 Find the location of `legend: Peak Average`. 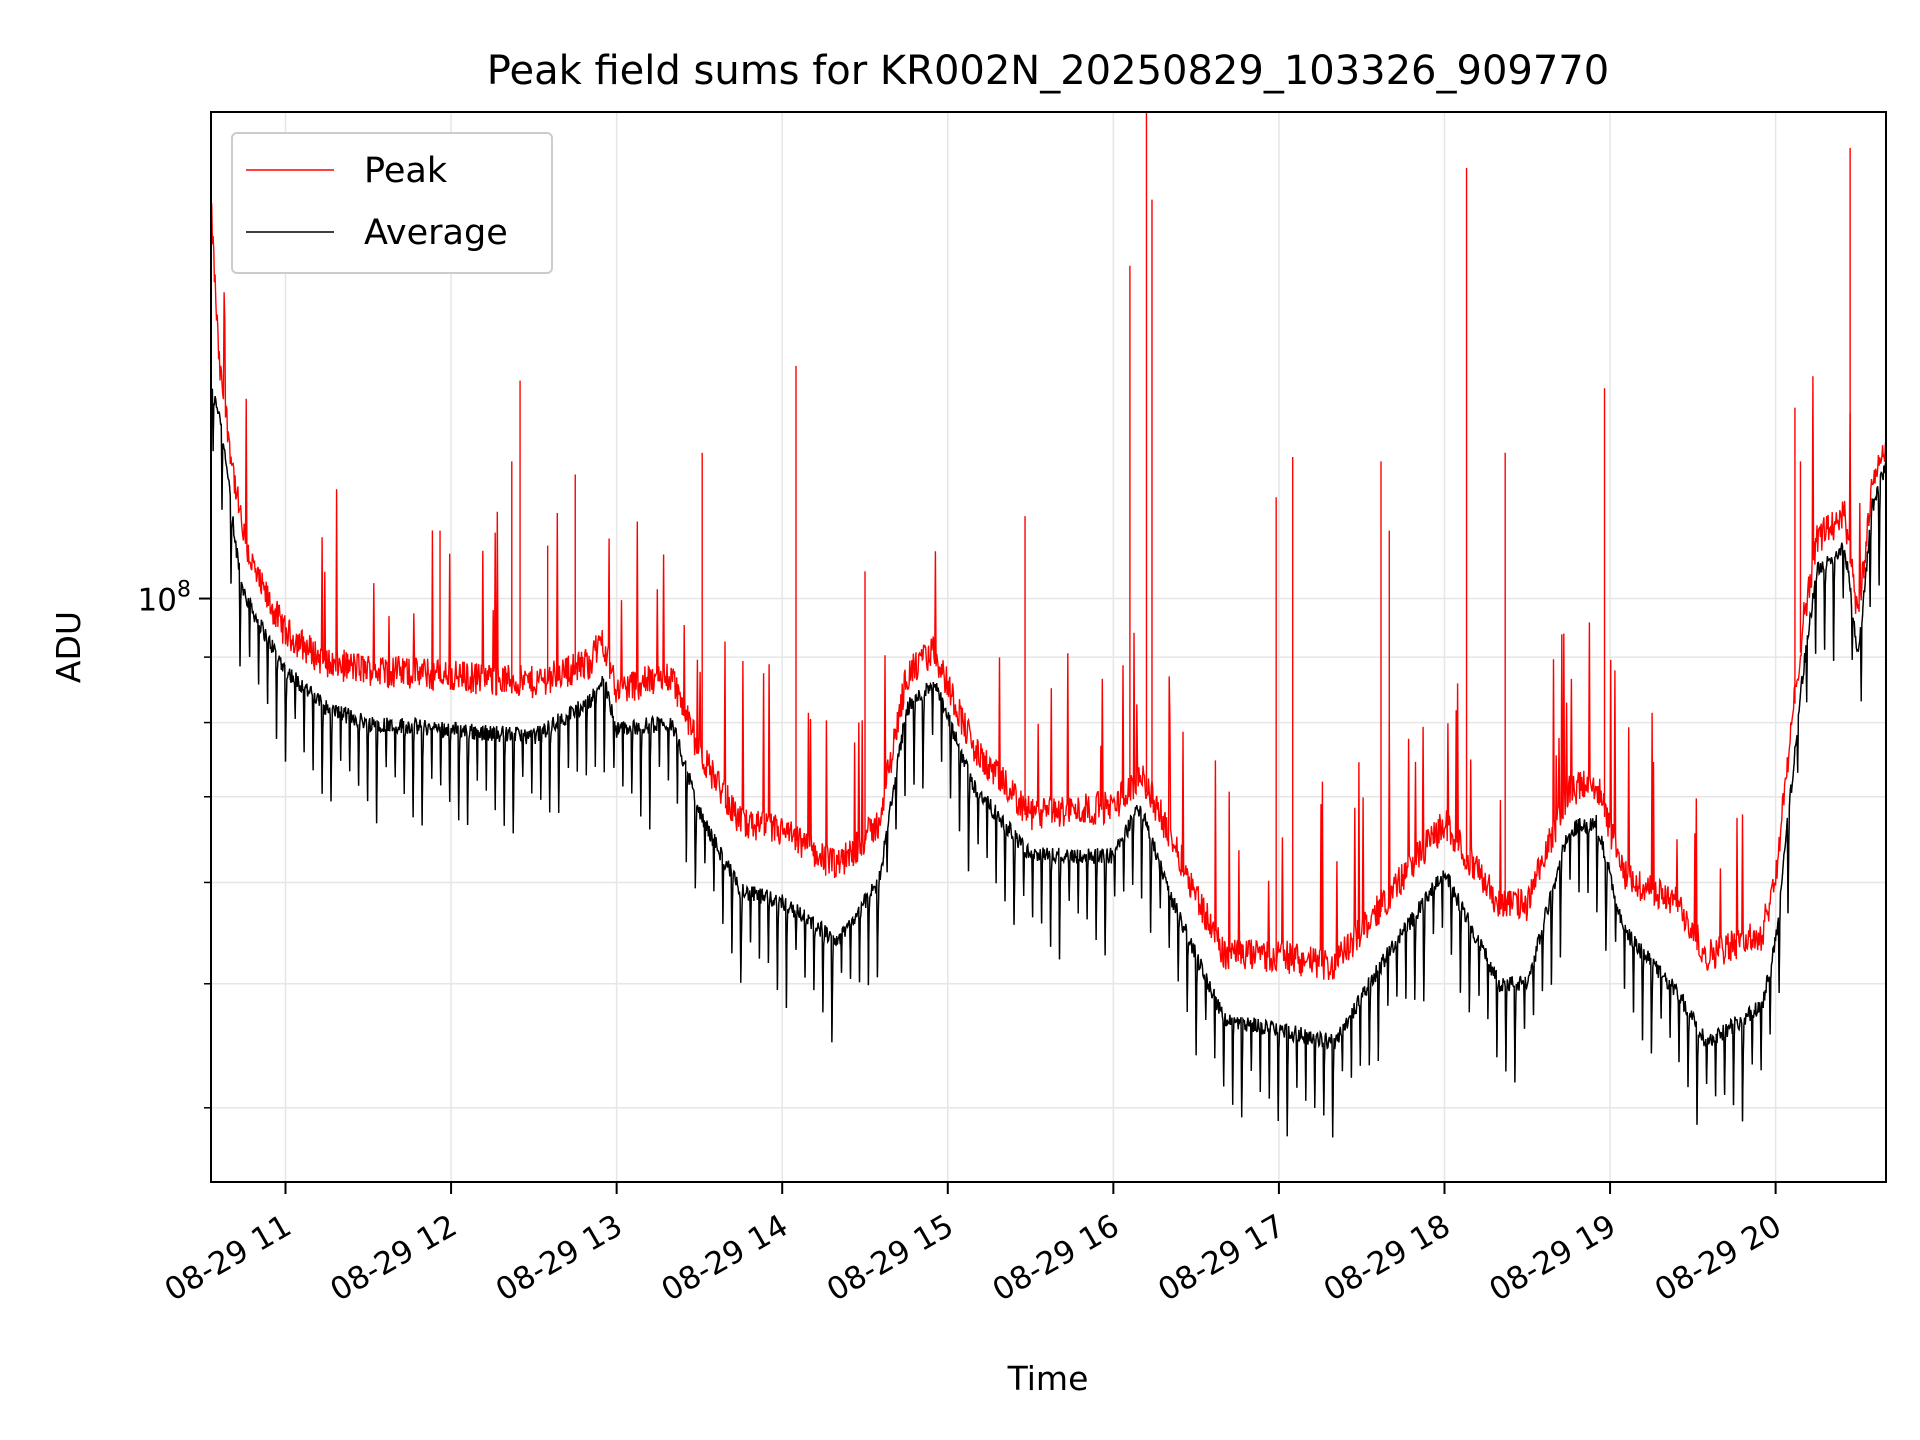

legend: Peak Average is located at coordinates (392, 203).